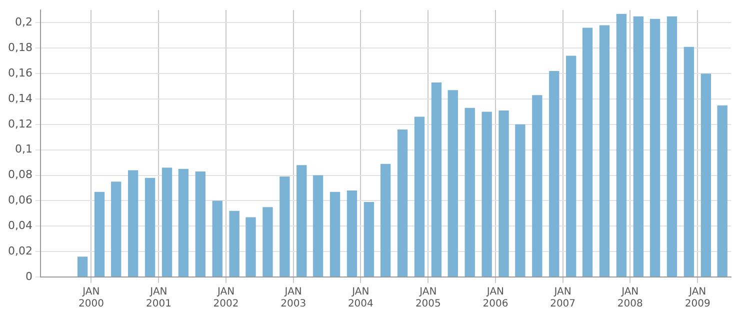 Image resolution: width=751 pixels, height=313 pixels. Describe the element at coordinates (28, 276) in the screenshot. I see `y-tick-label: 0` at that location.